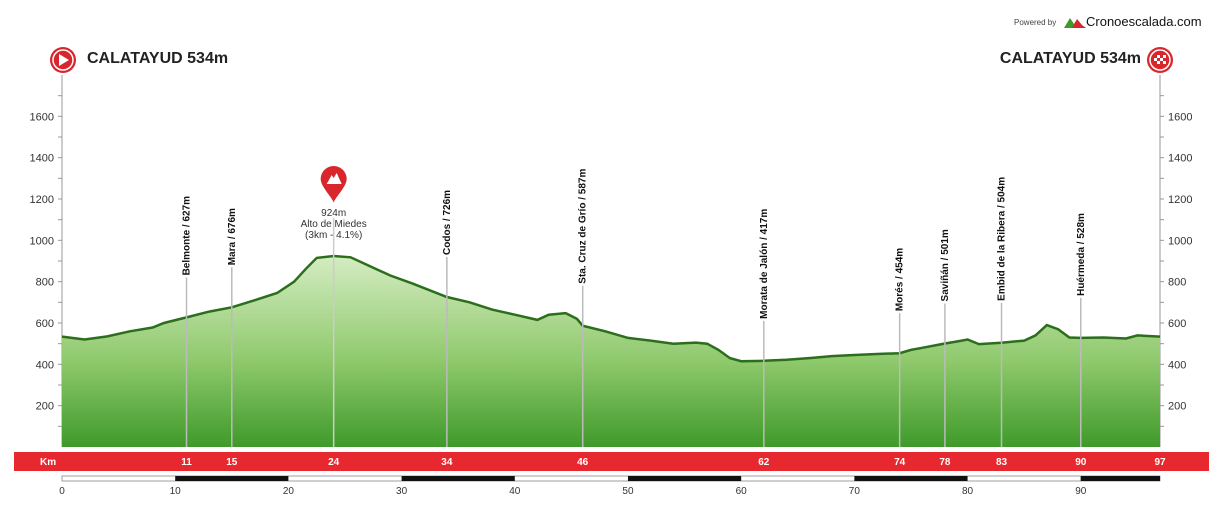 The width and height of the screenshot is (1223, 513). What do you see at coordinates (1002, 239) in the screenshot?
I see `waypoint-label: Embid de la Ribera / 504m` at bounding box center [1002, 239].